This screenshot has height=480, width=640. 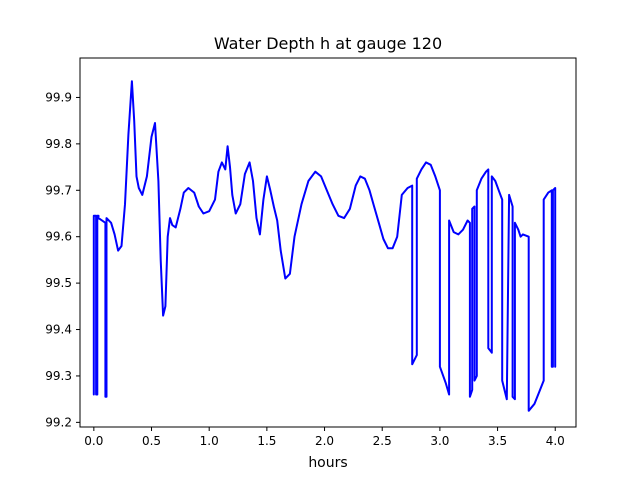 What do you see at coordinates (555, 441) in the screenshot?
I see `x-tick-label: 4.0` at bounding box center [555, 441].